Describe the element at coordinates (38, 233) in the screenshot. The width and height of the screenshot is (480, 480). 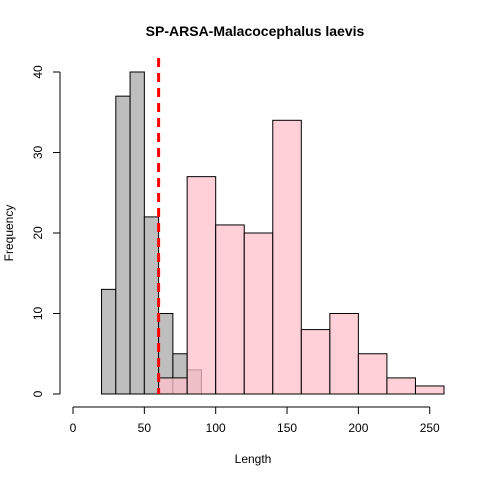
I see `y-tick-label: 20` at that location.